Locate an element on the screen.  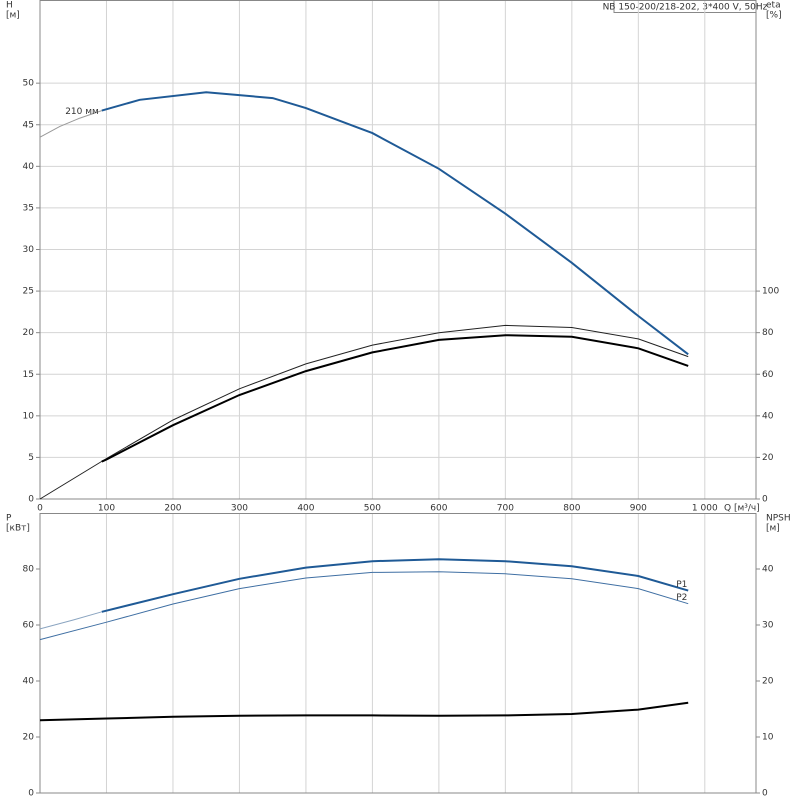
y-axis-label: H is located at coordinates (9, 6).